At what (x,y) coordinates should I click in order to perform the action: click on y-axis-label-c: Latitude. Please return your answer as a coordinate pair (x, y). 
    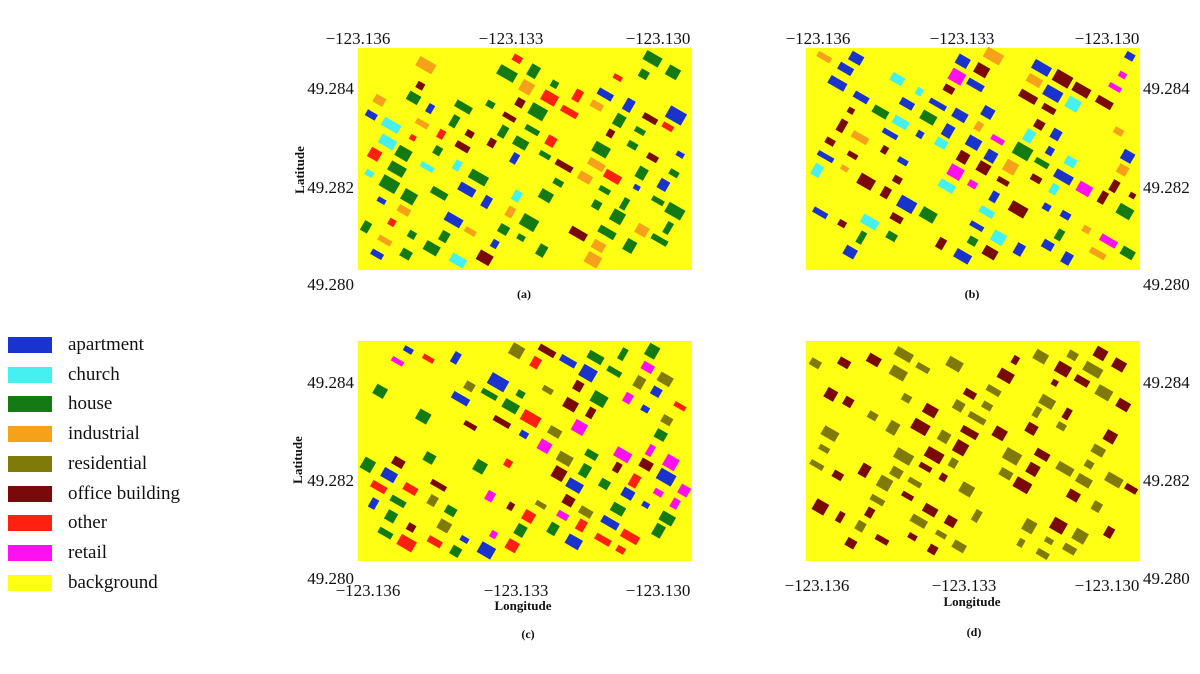
    Looking at the image, I should click on (297, 460).